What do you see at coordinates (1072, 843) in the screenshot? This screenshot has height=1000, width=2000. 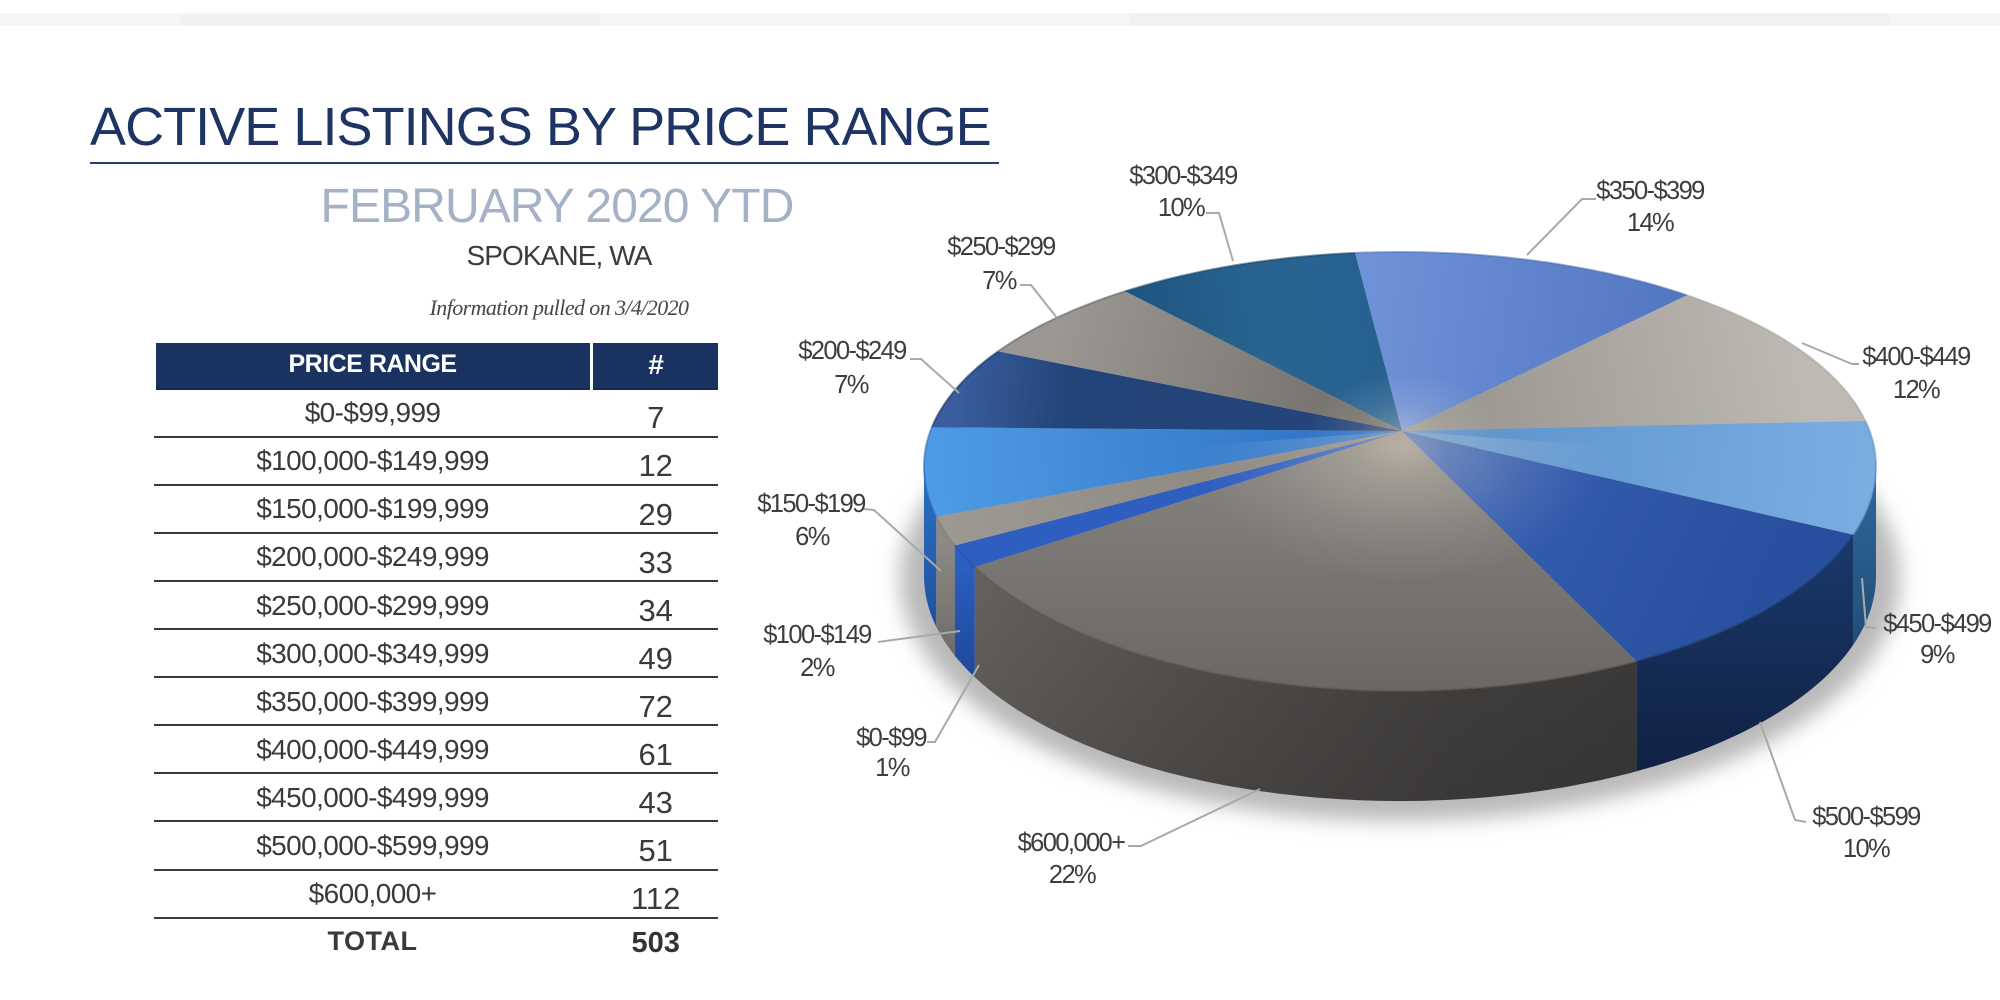 I see `svg-text: $600,000+` at bounding box center [1072, 843].